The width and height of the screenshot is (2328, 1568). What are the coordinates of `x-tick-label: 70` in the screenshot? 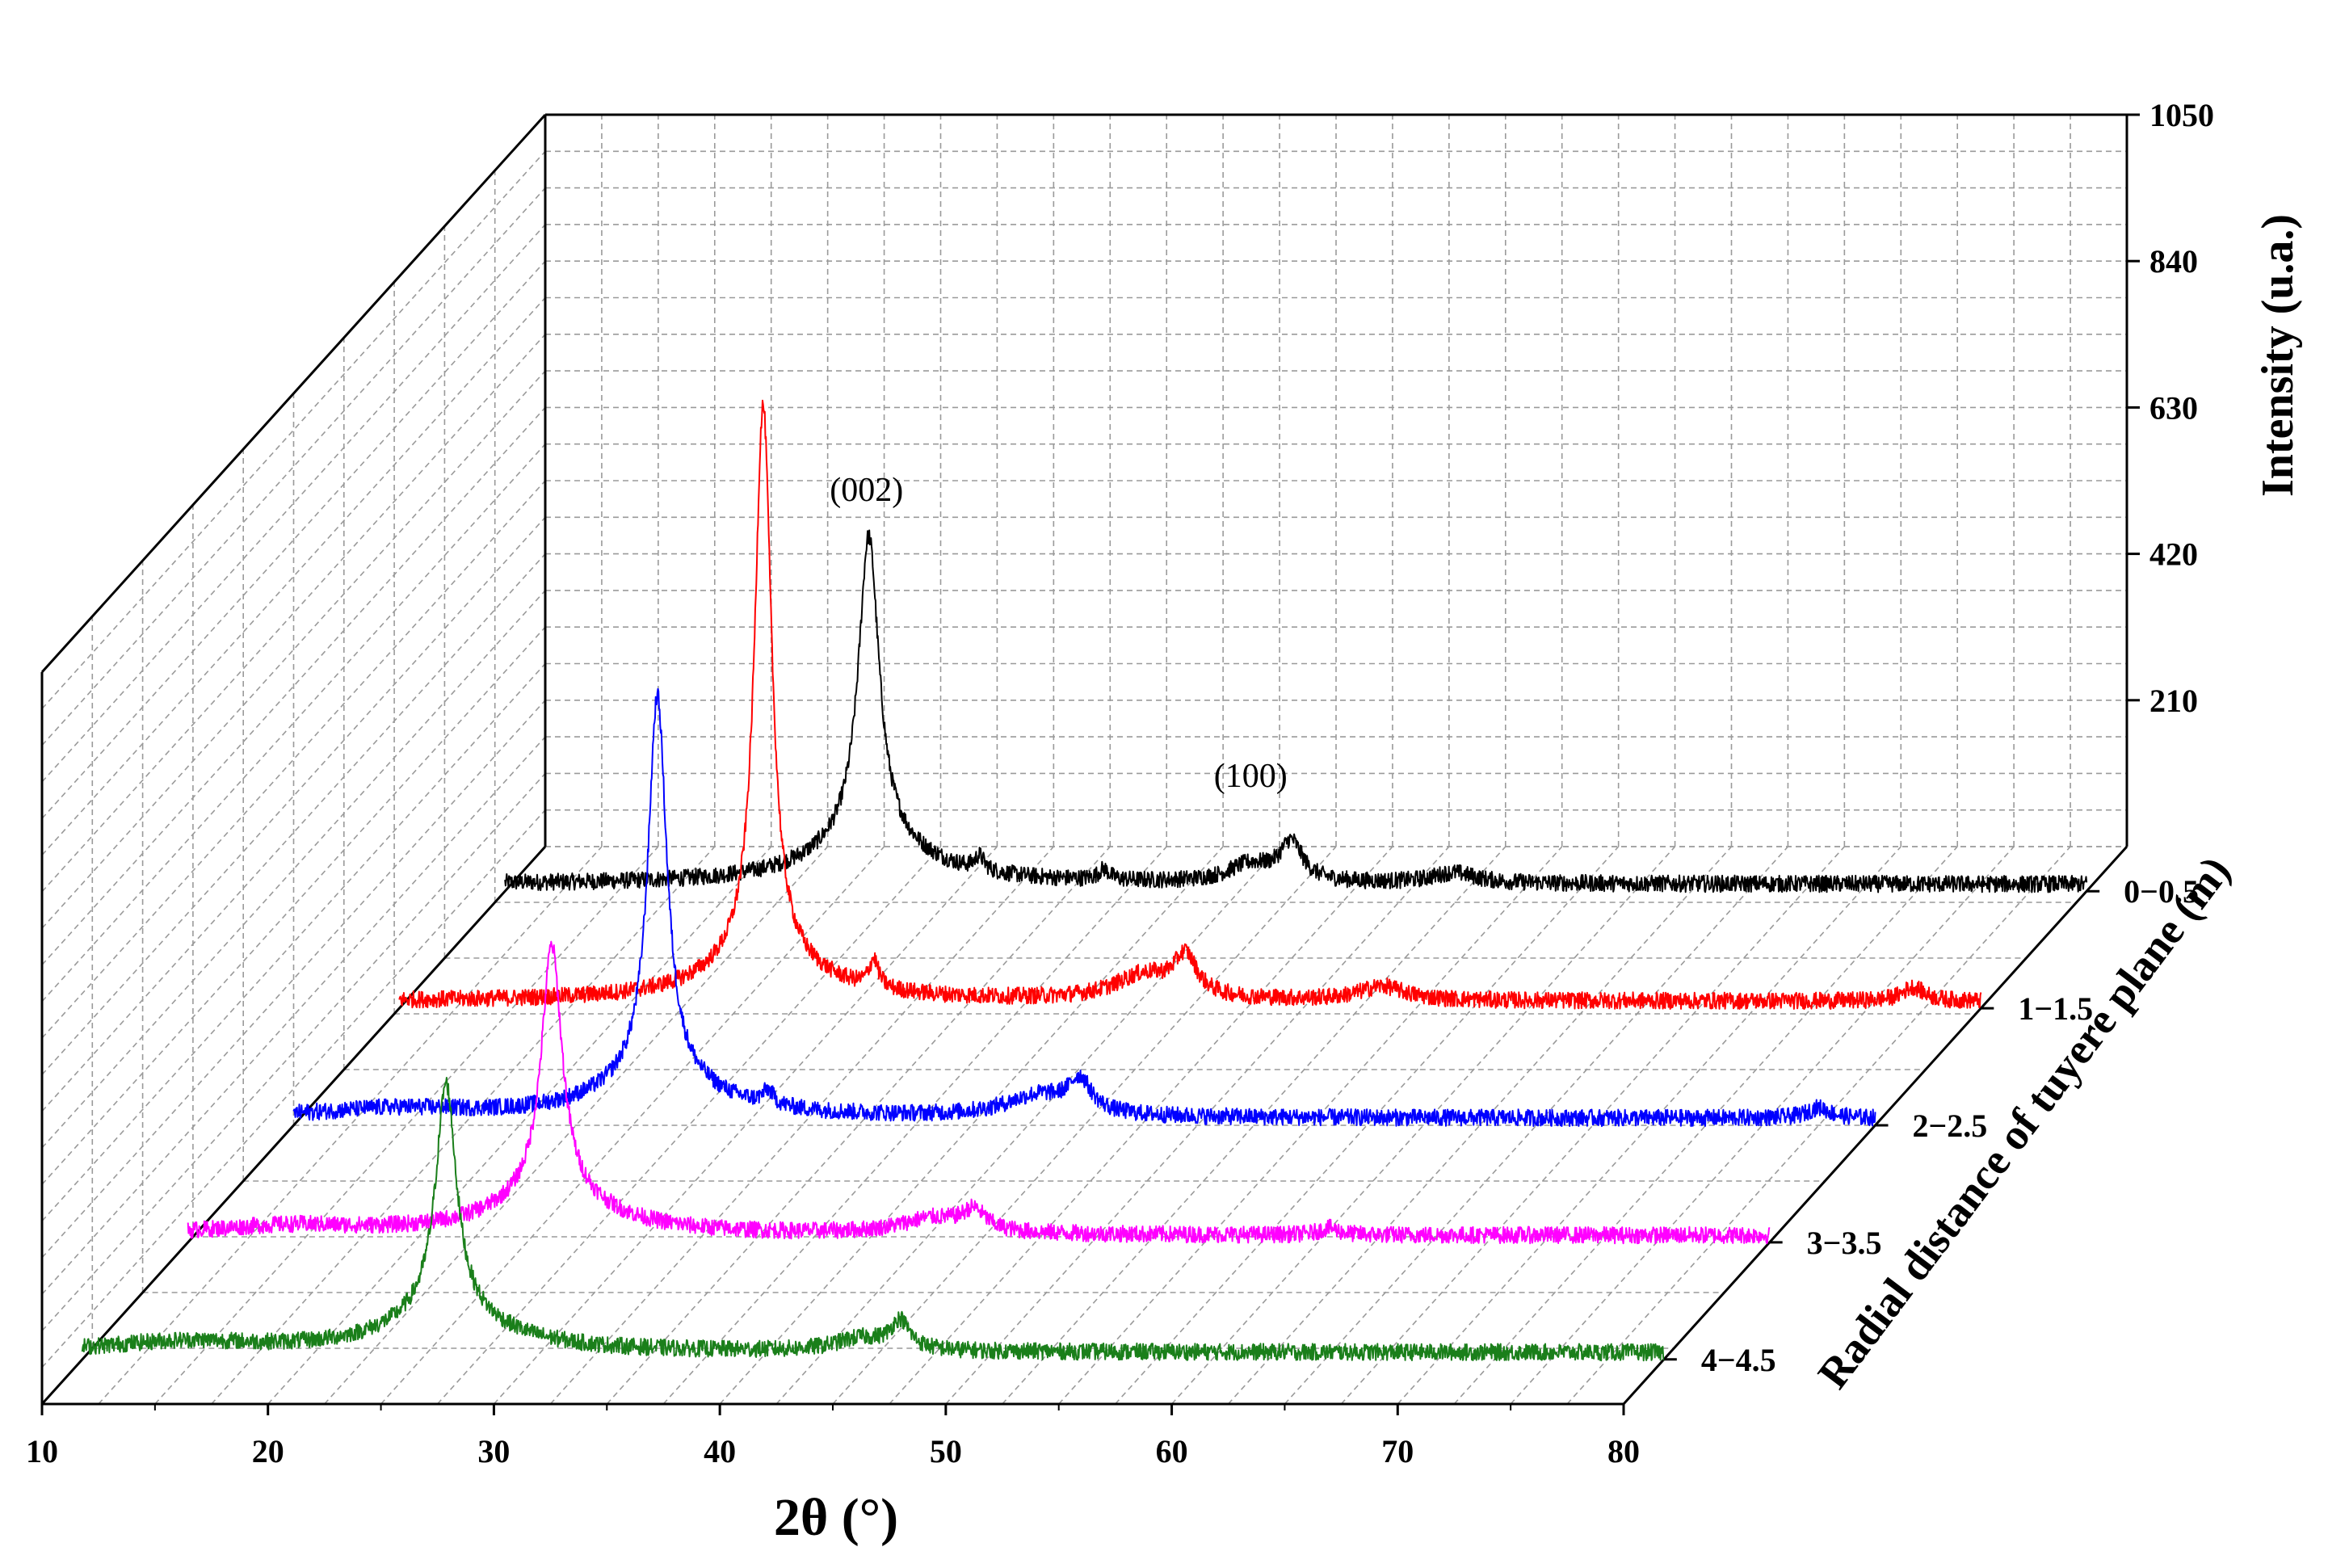 It's located at (1397, 1451).